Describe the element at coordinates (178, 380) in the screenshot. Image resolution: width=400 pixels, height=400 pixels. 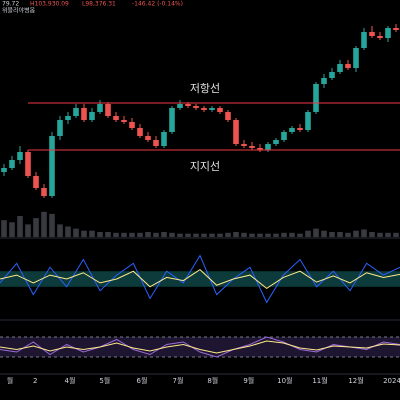
I see `x-tick-label: 7월` at that location.